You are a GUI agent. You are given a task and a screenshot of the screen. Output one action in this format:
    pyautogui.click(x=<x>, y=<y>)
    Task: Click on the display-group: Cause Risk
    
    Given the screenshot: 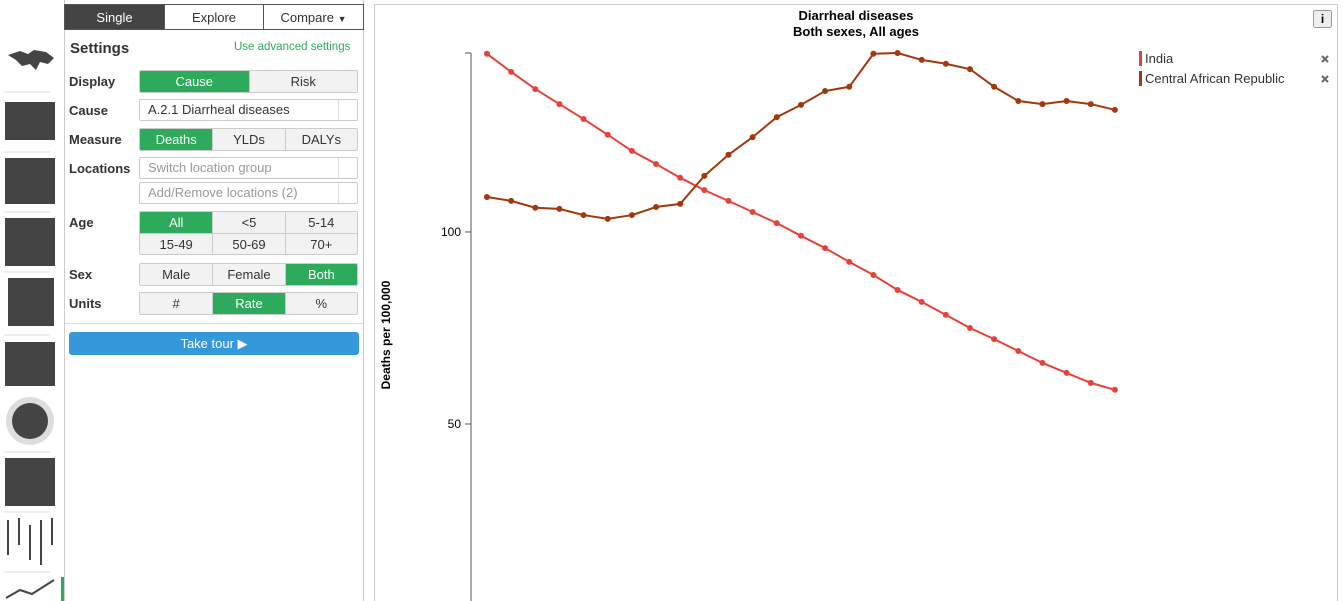 What is the action you would take?
    pyautogui.click(x=248, y=81)
    